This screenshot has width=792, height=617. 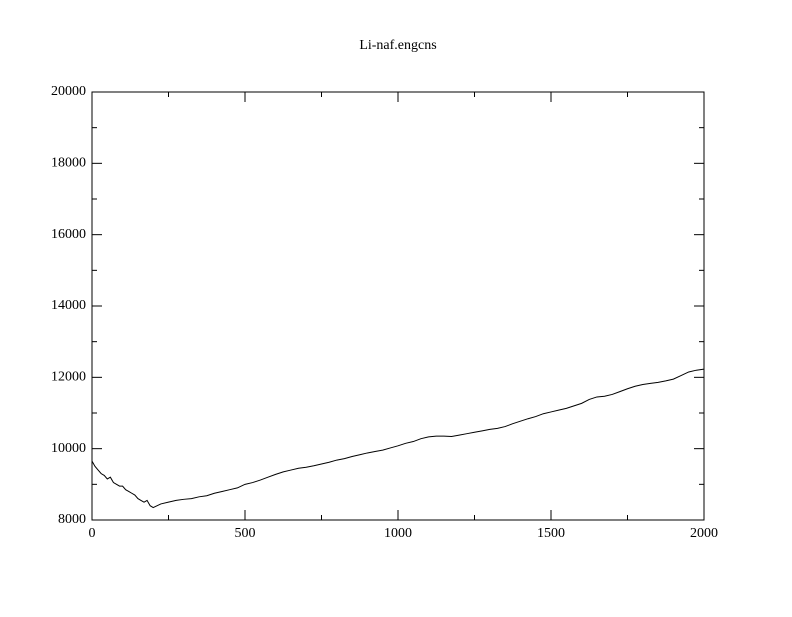 What do you see at coordinates (704, 533) in the screenshot?
I see `x-tick-label: 2000` at bounding box center [704, 533].